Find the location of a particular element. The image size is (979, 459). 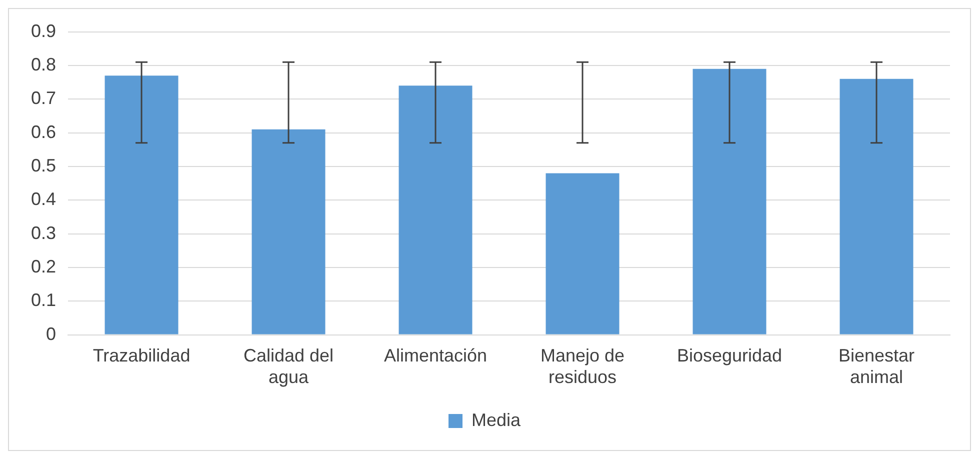

x-tick-label: Bioseguridad is located at coordinates (729, 356).